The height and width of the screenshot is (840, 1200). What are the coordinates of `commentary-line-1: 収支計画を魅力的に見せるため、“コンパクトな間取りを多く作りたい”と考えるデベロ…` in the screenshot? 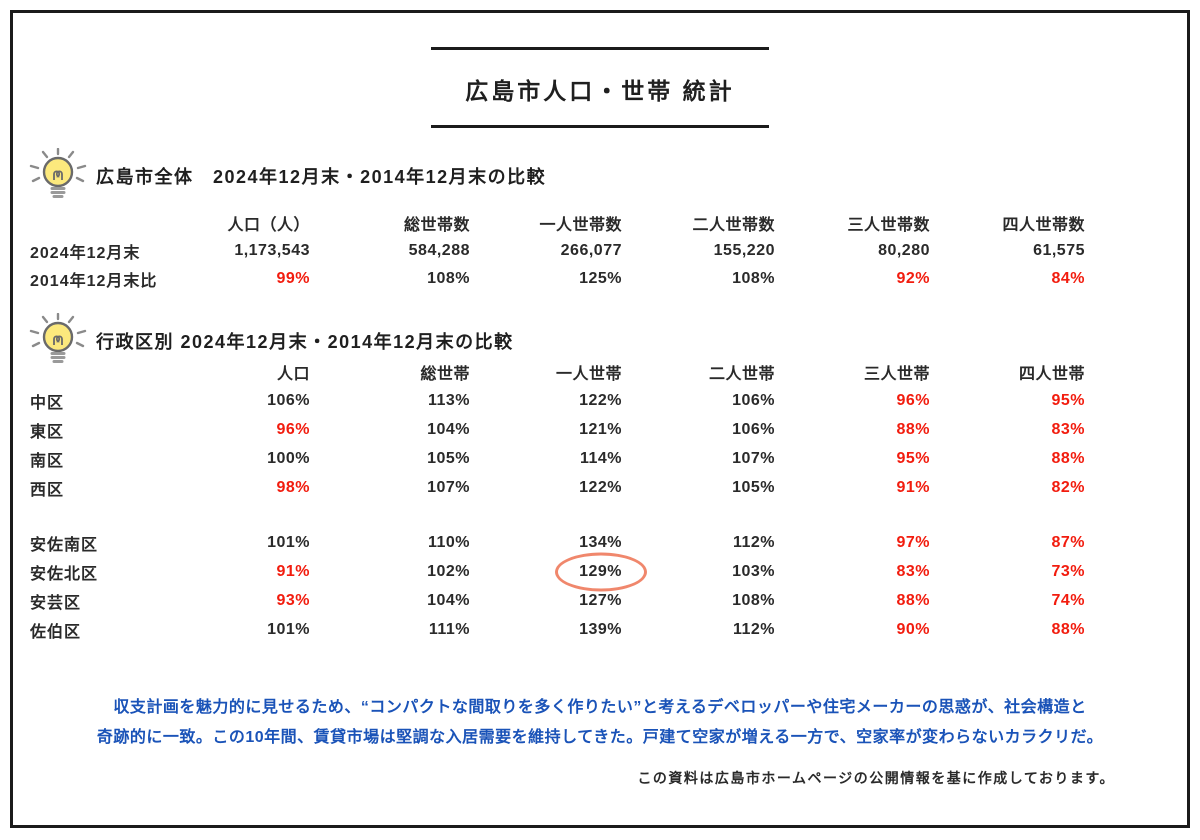 It's located at (600, 707).